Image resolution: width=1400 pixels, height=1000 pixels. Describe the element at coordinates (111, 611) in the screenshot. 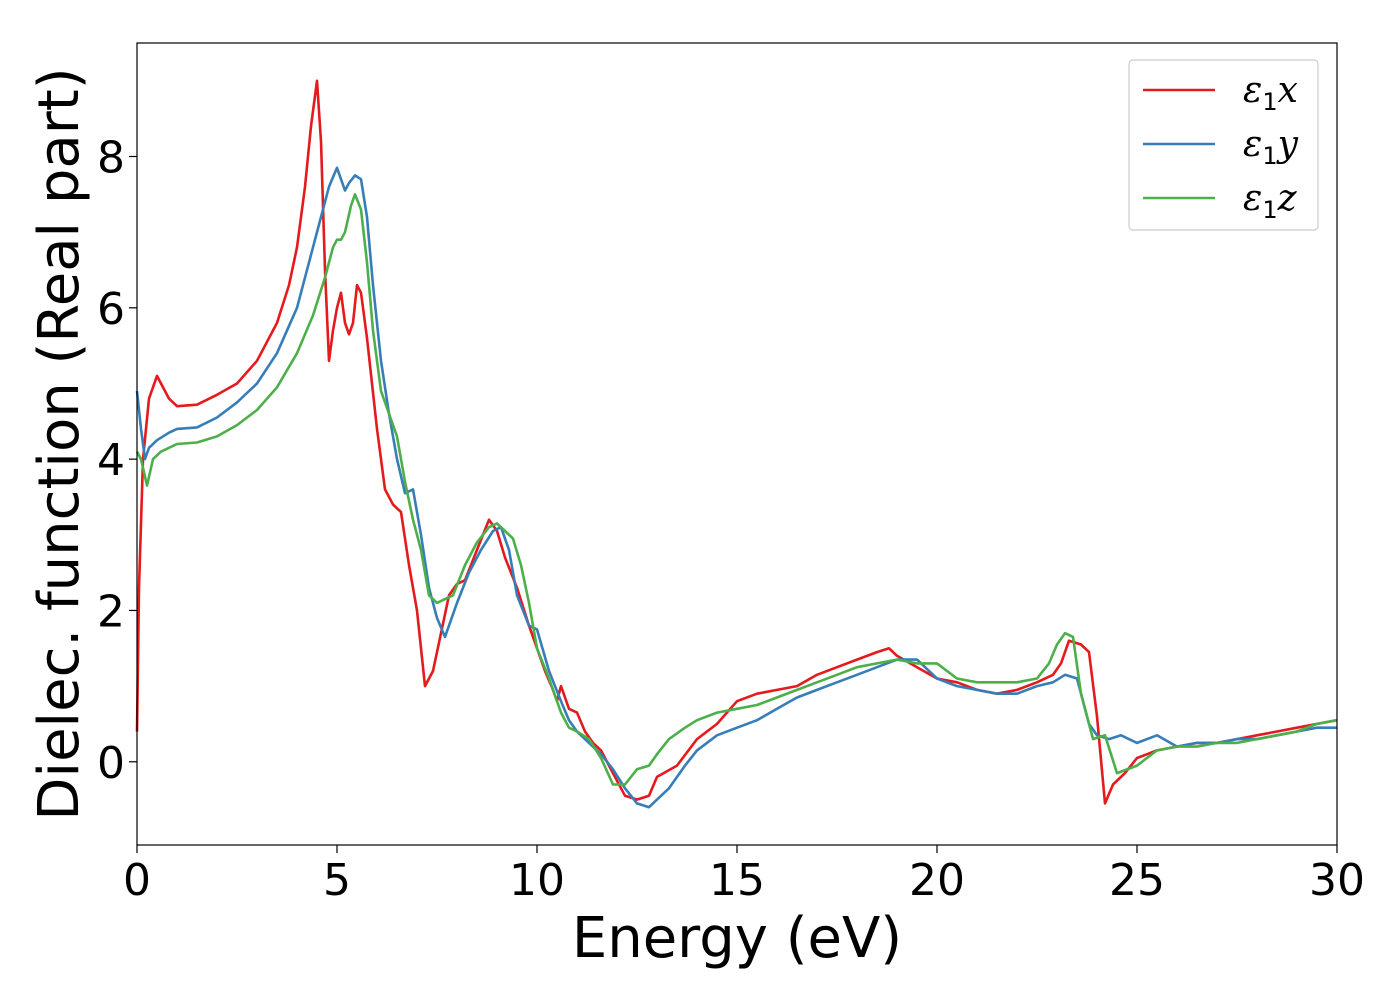

I see `y-tick-label: 2` at that location.